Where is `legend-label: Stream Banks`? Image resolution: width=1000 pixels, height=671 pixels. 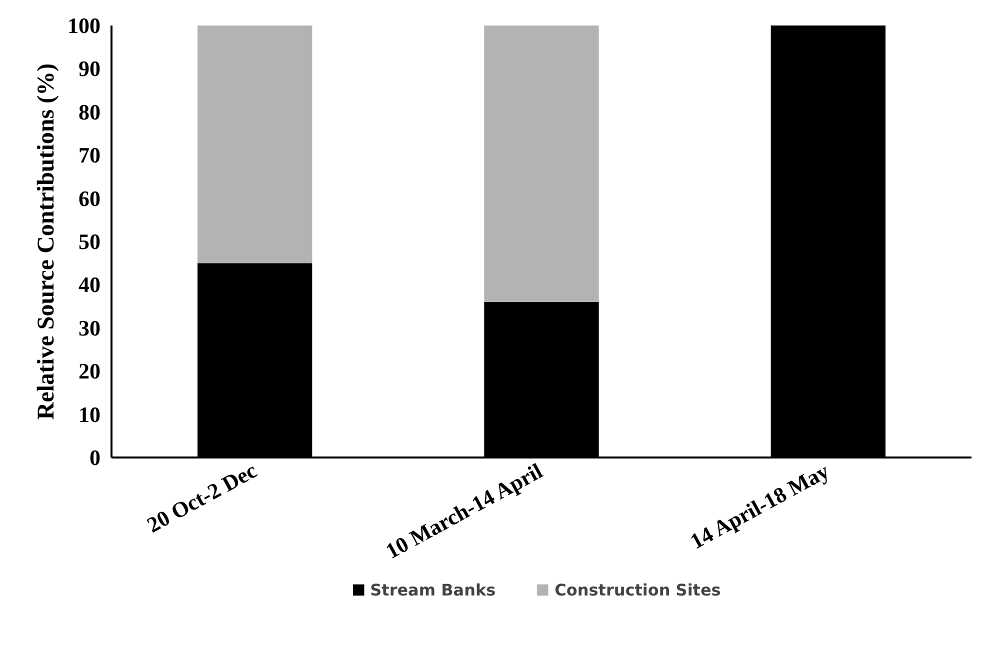
legend-label: Stream Banks is located at coordinates (433, 589).